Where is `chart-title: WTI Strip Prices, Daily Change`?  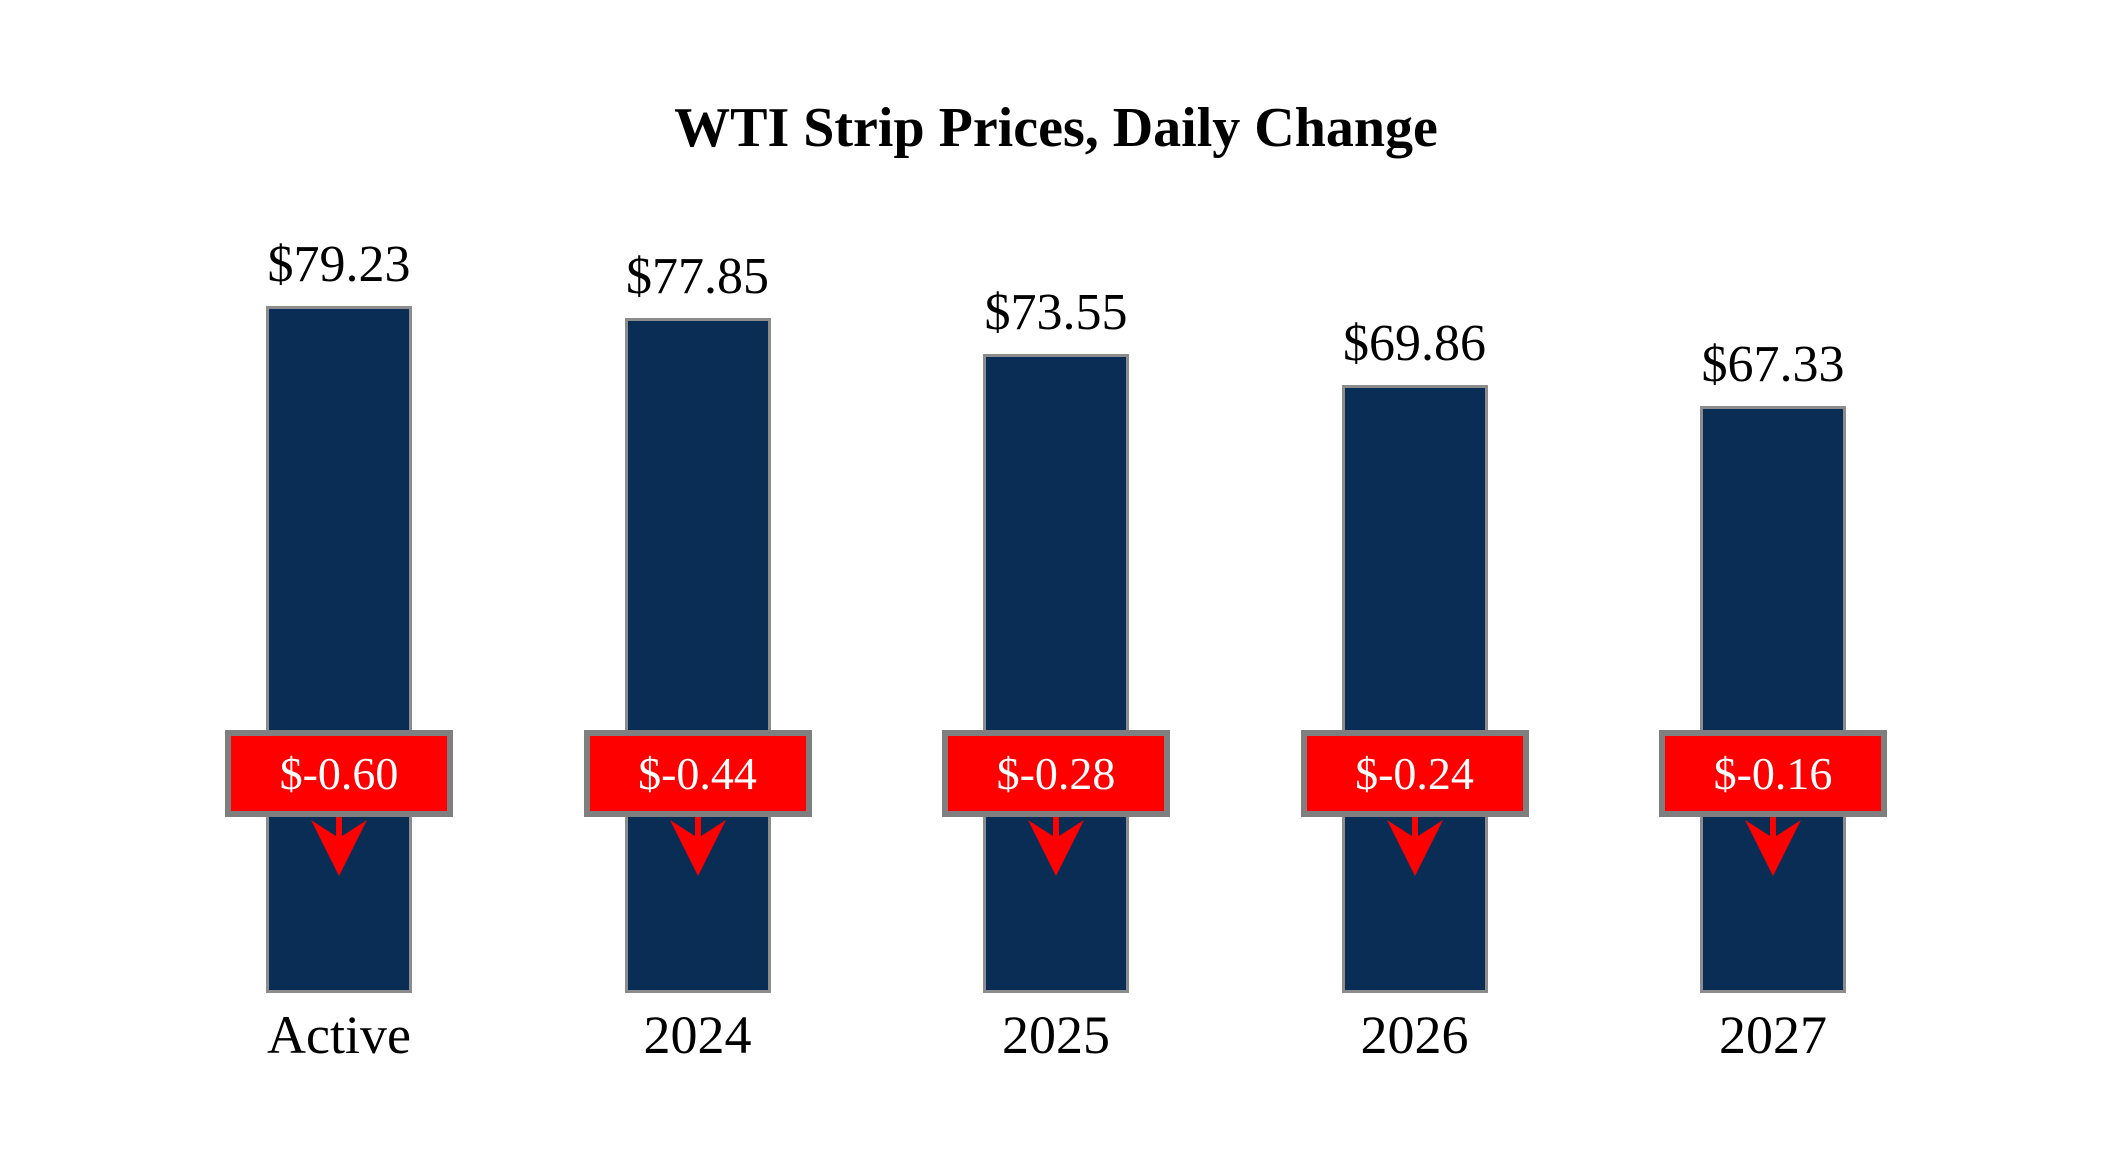 chart-title: WTI Strip Prices, Daily Change is located at coordinates (1056, 128).